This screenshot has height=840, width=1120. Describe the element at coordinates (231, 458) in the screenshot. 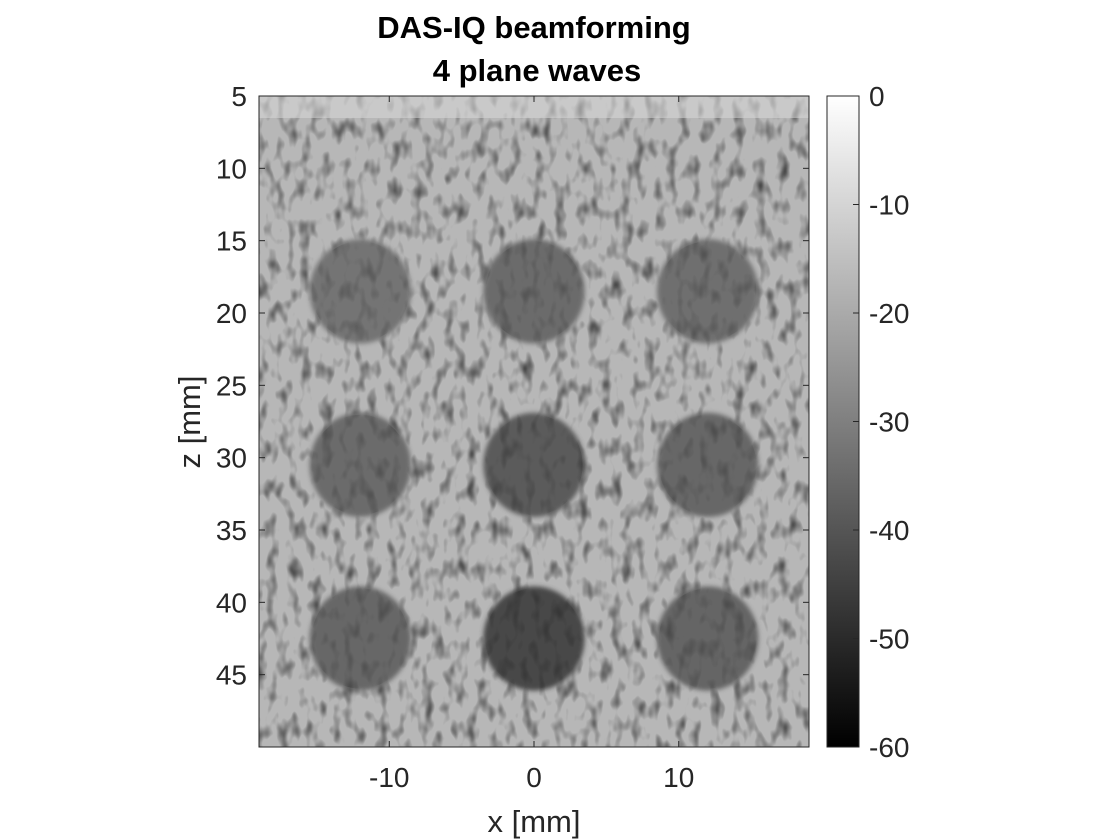

I see `y-tick-label: 30` at that location.